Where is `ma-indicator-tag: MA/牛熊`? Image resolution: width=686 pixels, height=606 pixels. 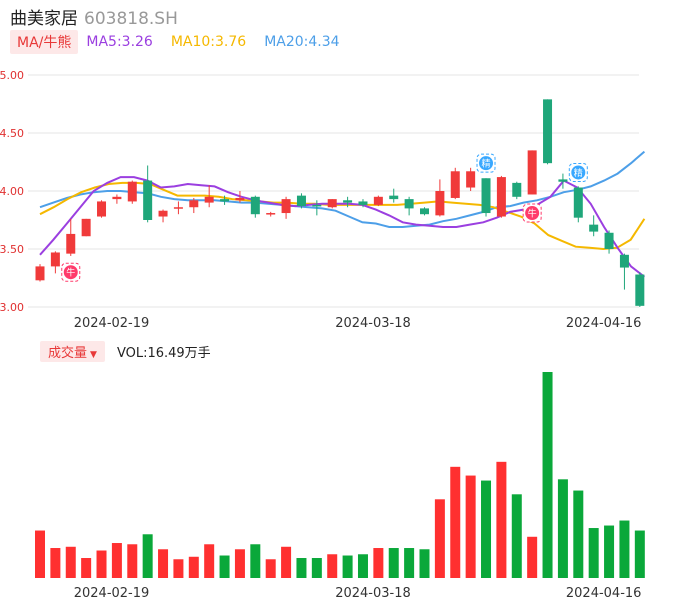
ma-indicator-tag: MA/牛熊 is located at coordinates (44, 42).